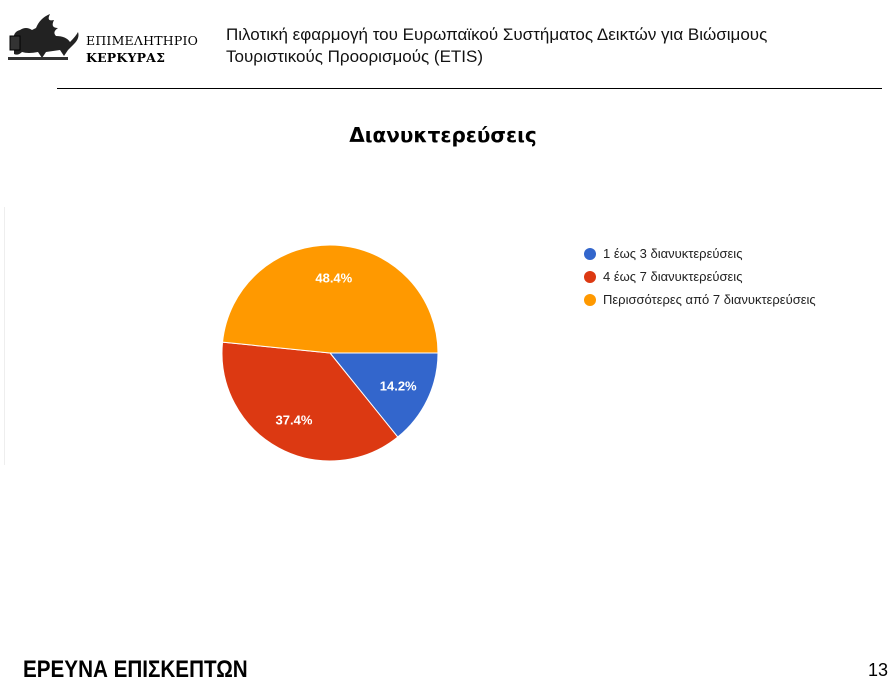  I want to click on legend-label: Περισσότερες από 7 διανυκτερεύσεις, so click(709, 299).